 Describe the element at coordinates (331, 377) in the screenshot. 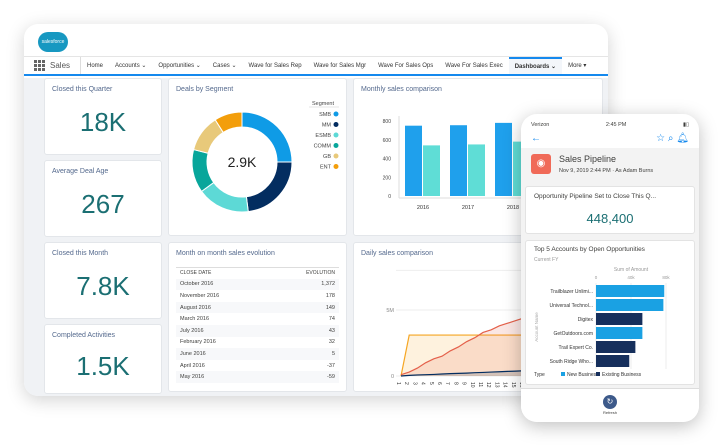

I see `evolution-value: -59` at that location.